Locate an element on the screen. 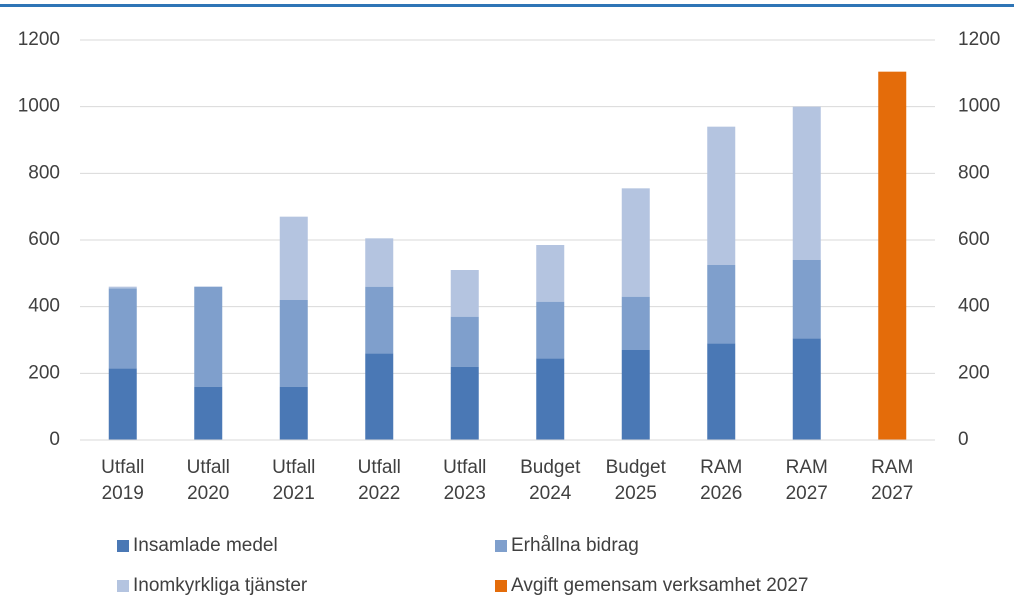 Image resolution: width=1014 pixels, height=600 pixels. legend-label: Erhållna bidrag is located at coordinates (575, 545).